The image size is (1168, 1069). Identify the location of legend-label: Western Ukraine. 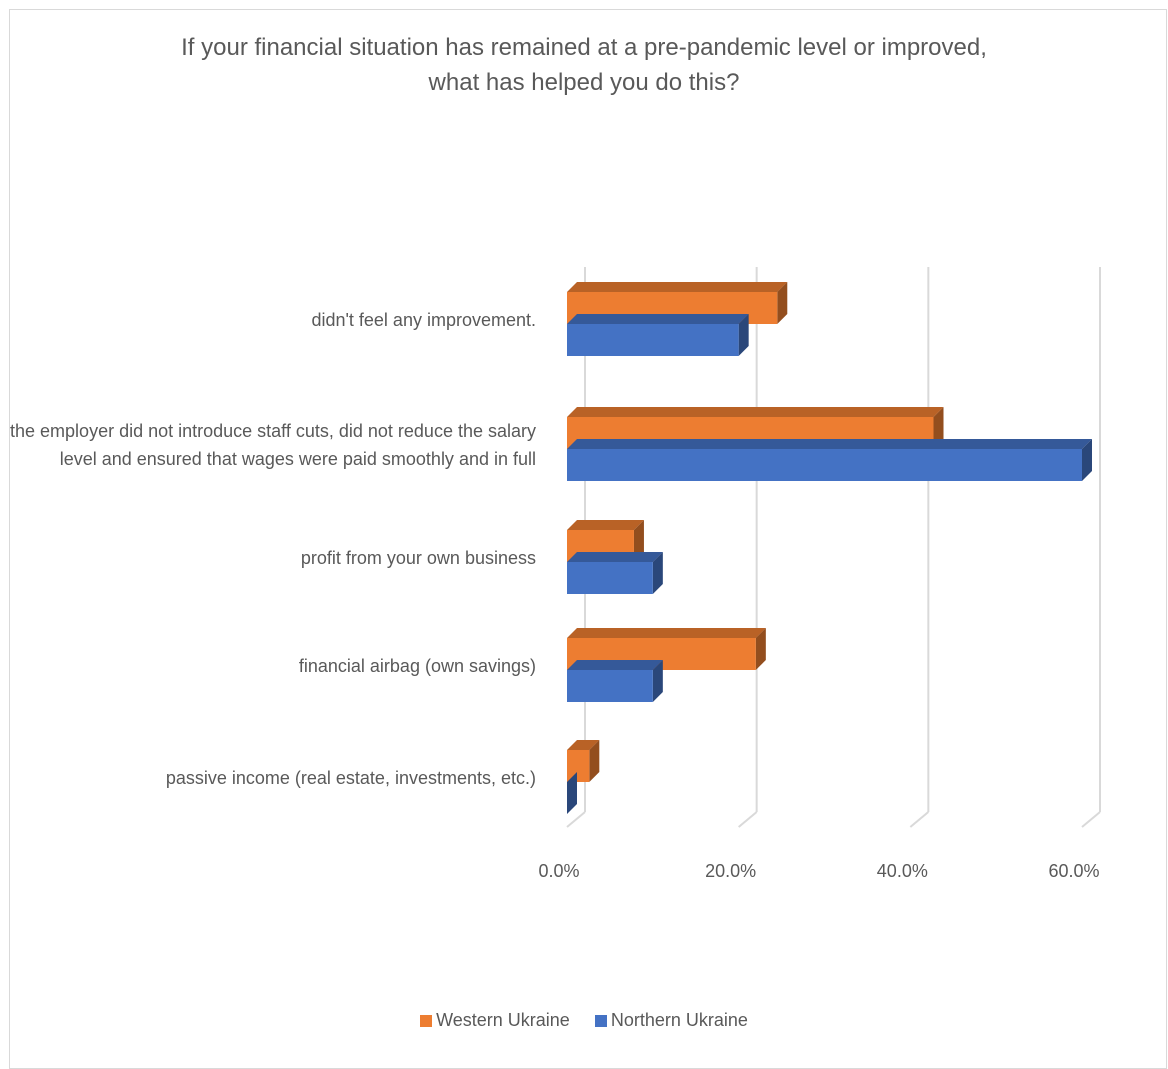
(503, 1020).